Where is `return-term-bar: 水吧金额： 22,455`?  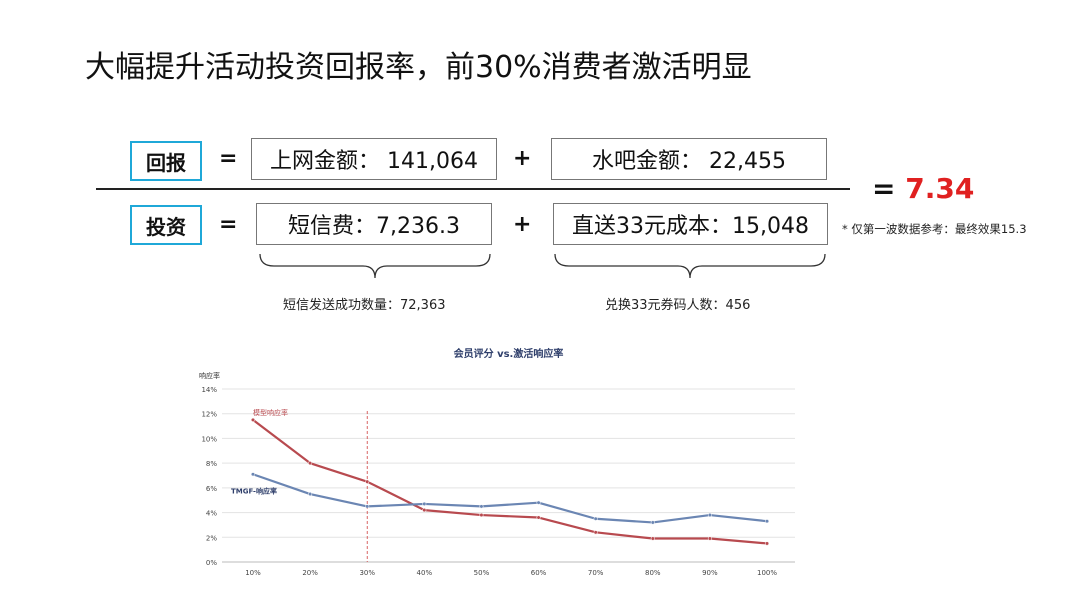 return-term-bar: 水吧金额： 22,455 is located at coordinates (689, 159).